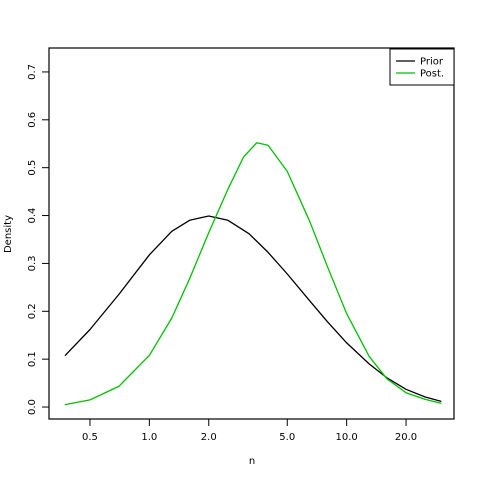 This screenshot has width=480, height=484. What do you see at coordinates (149, 437) in the screenshot?
I see `x-tick-label: 1.0` at bounding box center [149, 437].